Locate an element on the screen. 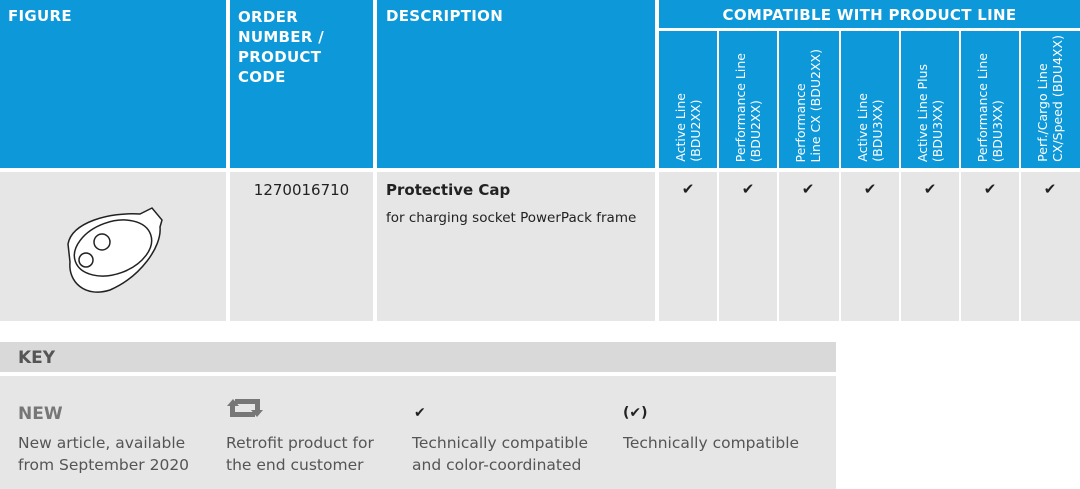 The height and width of the screenshot is (489, 1080). product-line-label: Active Line (BDU2XX) is located at coordinates (688, 127).